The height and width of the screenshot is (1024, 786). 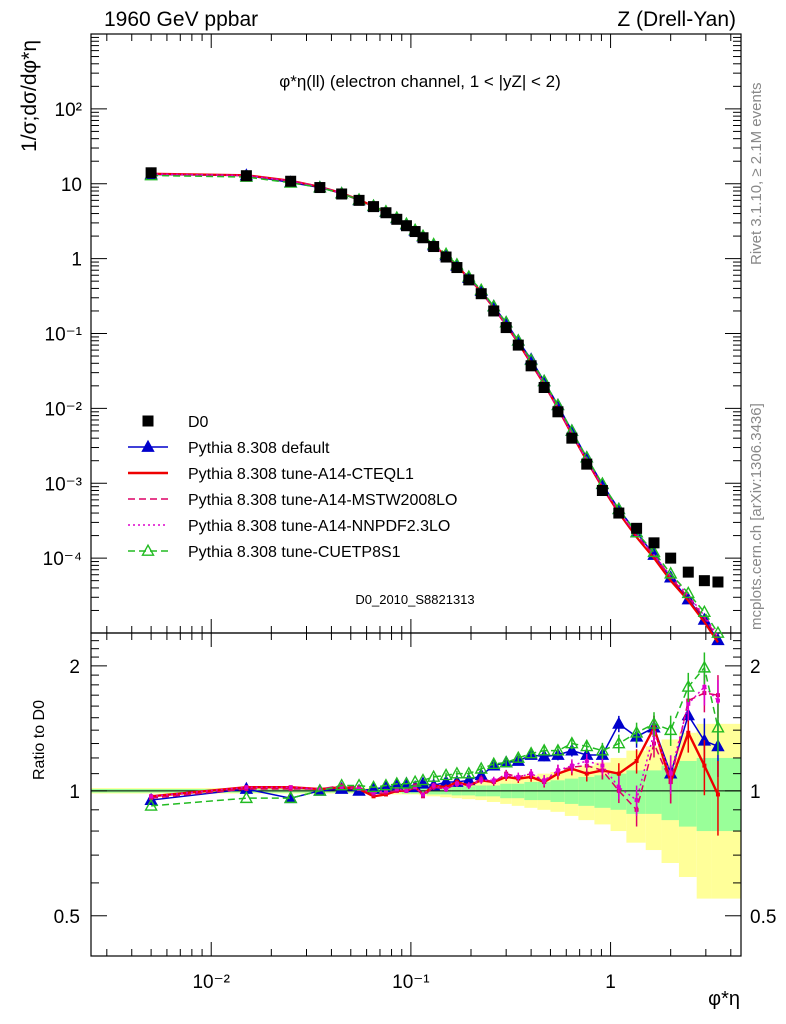 I want to click on x-tick-label: 10⁻², so click(x=211, y=982).